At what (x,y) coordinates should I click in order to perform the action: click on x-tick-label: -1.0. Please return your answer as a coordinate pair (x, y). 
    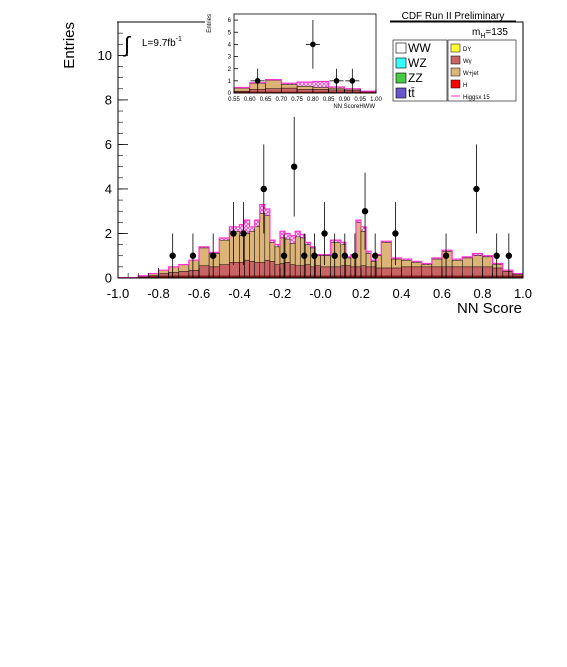
    Looking at the image, I should click on (118, 293).